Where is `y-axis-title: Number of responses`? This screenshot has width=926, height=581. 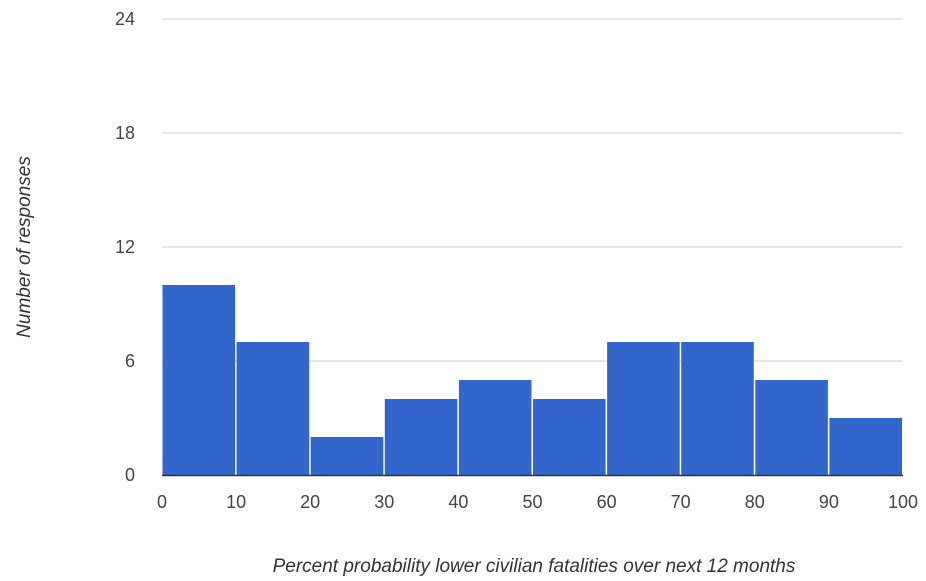
y-axis-title: Number of responses is located at coordinates (24, 247).